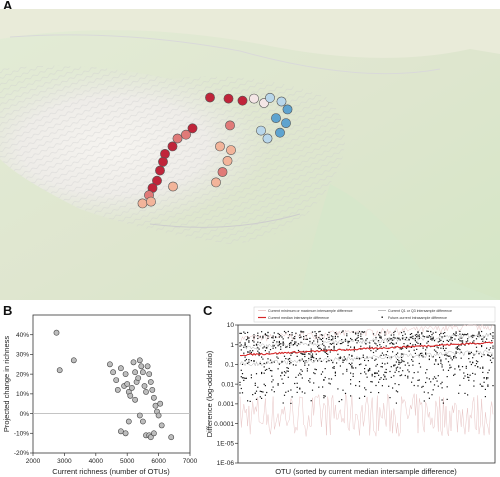 Image resolution: width=500 pixels, height=477 pixels. What do you see at coordinates (232, 345) in the screenshot?
I see `y-tick-label-c: 1` at bounding box center [232, 345].